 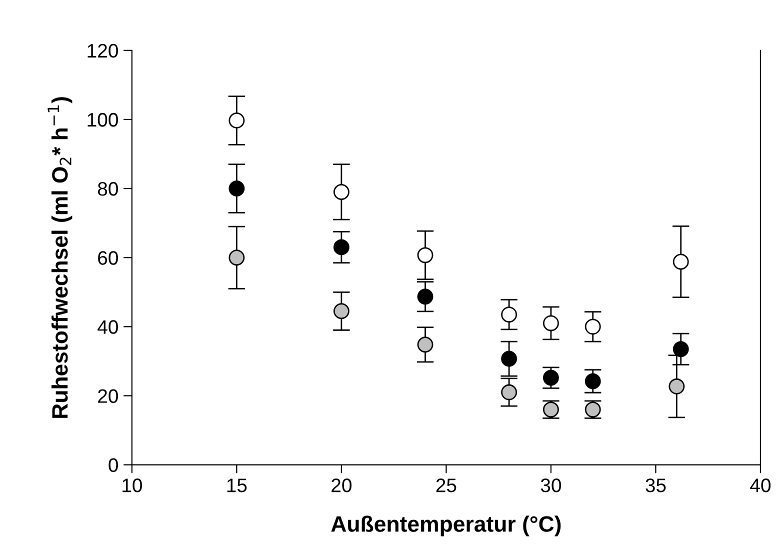 What do you see at coordinates (551, 485) in the screenshot?
I see `x-tick-label: 30` at bounding box center [551, 485].